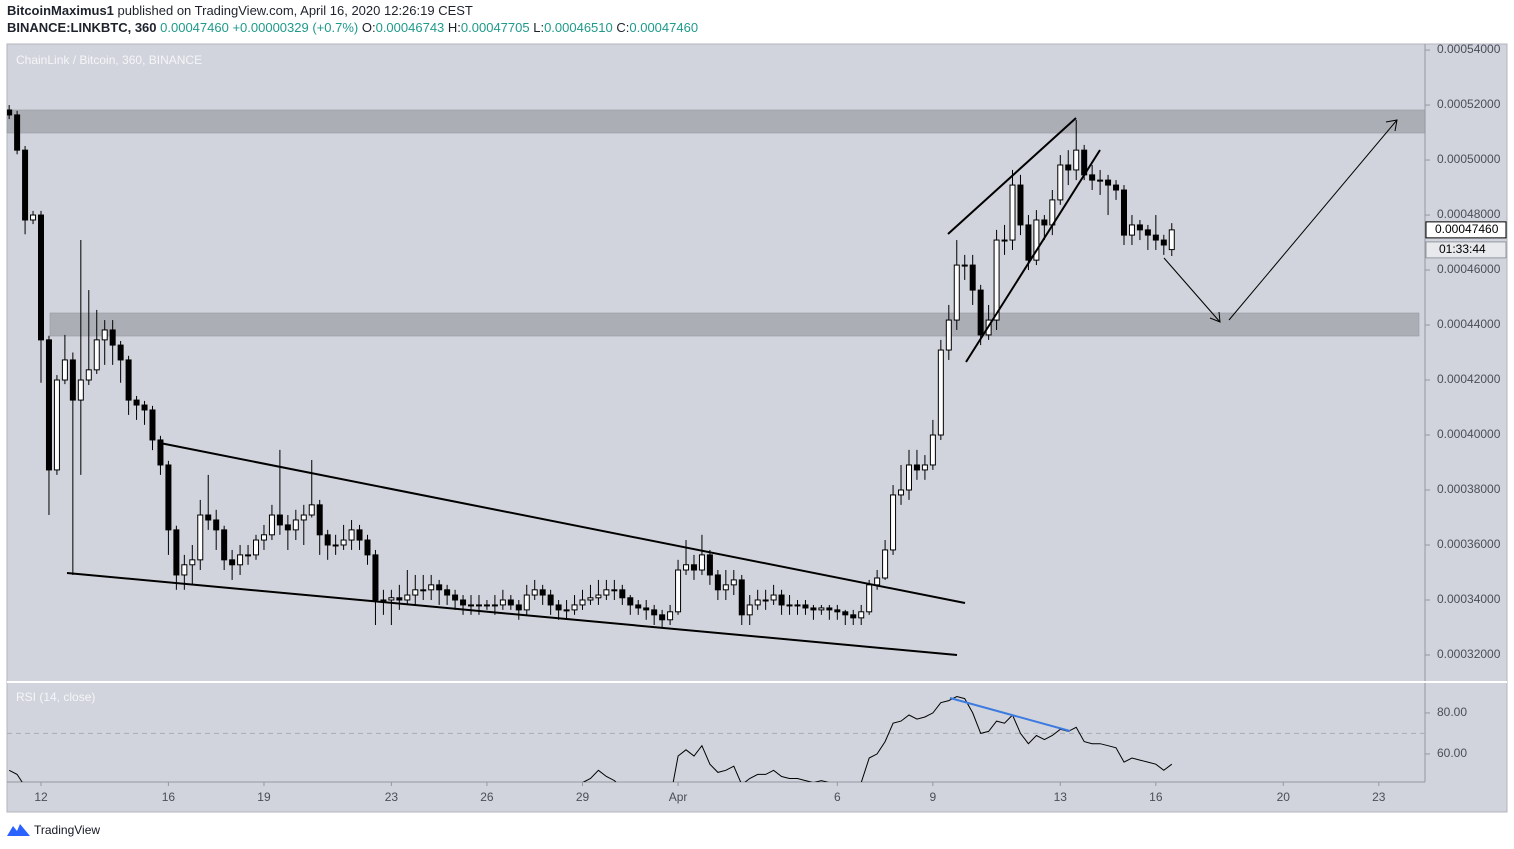 The image size is (1514, 849). What do you see at coordinates (410, 27) in the screenshot?
I see `o: 0.00046743` at bounding box center [410, 27].